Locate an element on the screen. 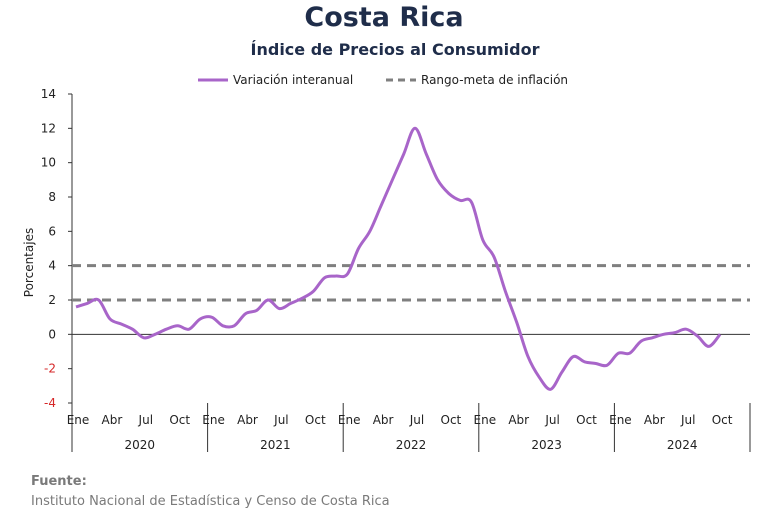 The height and width of the screenshot is (514, 768). x-year-label: 2021 is located at coordinates (275, 445).